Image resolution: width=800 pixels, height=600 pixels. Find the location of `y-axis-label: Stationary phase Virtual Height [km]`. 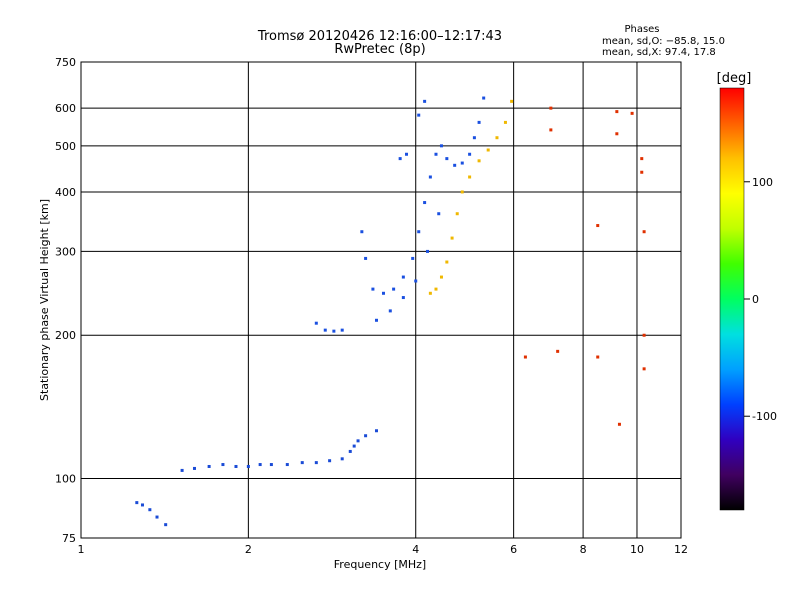

y-axis-label: Stationary phase Virtual Height [km] is located at coordinates (44, 300).